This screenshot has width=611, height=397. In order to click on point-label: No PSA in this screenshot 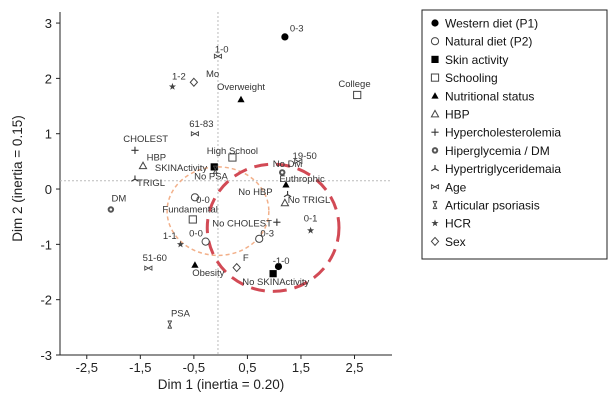, I will do `click(211, 176)`.